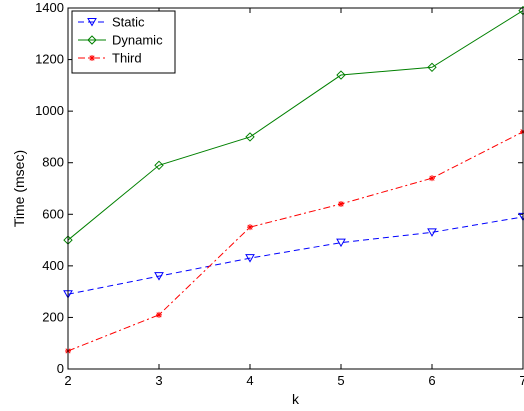  Describe the element at coordinates (137, 40) in the screenshot. I see `legend-label-dynamic: Dynamic` at that location.